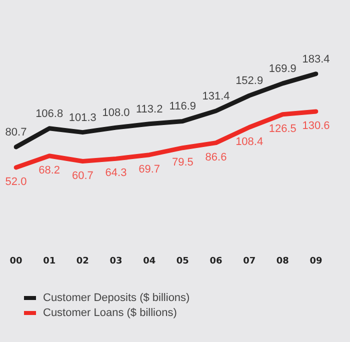  What do you see at coordinates (183, 162) in the screenshot?
I see `data-label: 79.5` at bounding box center [183, 162].